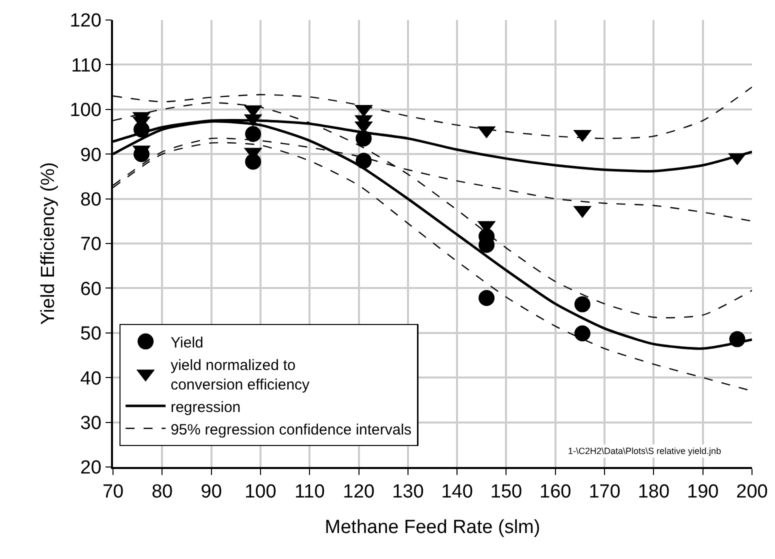 The image size is (775, 559). I want to click on x-tick-label: 90, so click(211, 492).